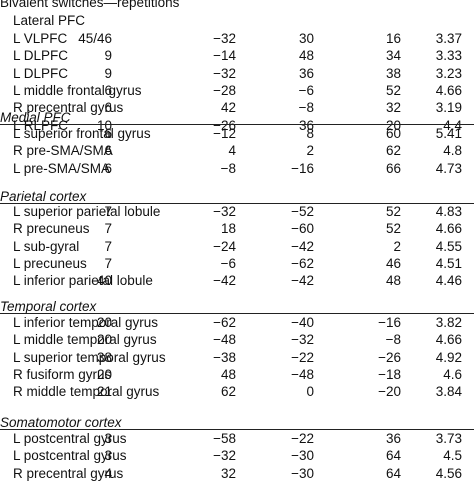 The height and width of the screenshot is (482, 474). I want to click on section-title: Medial PFC, so click(35, 117).